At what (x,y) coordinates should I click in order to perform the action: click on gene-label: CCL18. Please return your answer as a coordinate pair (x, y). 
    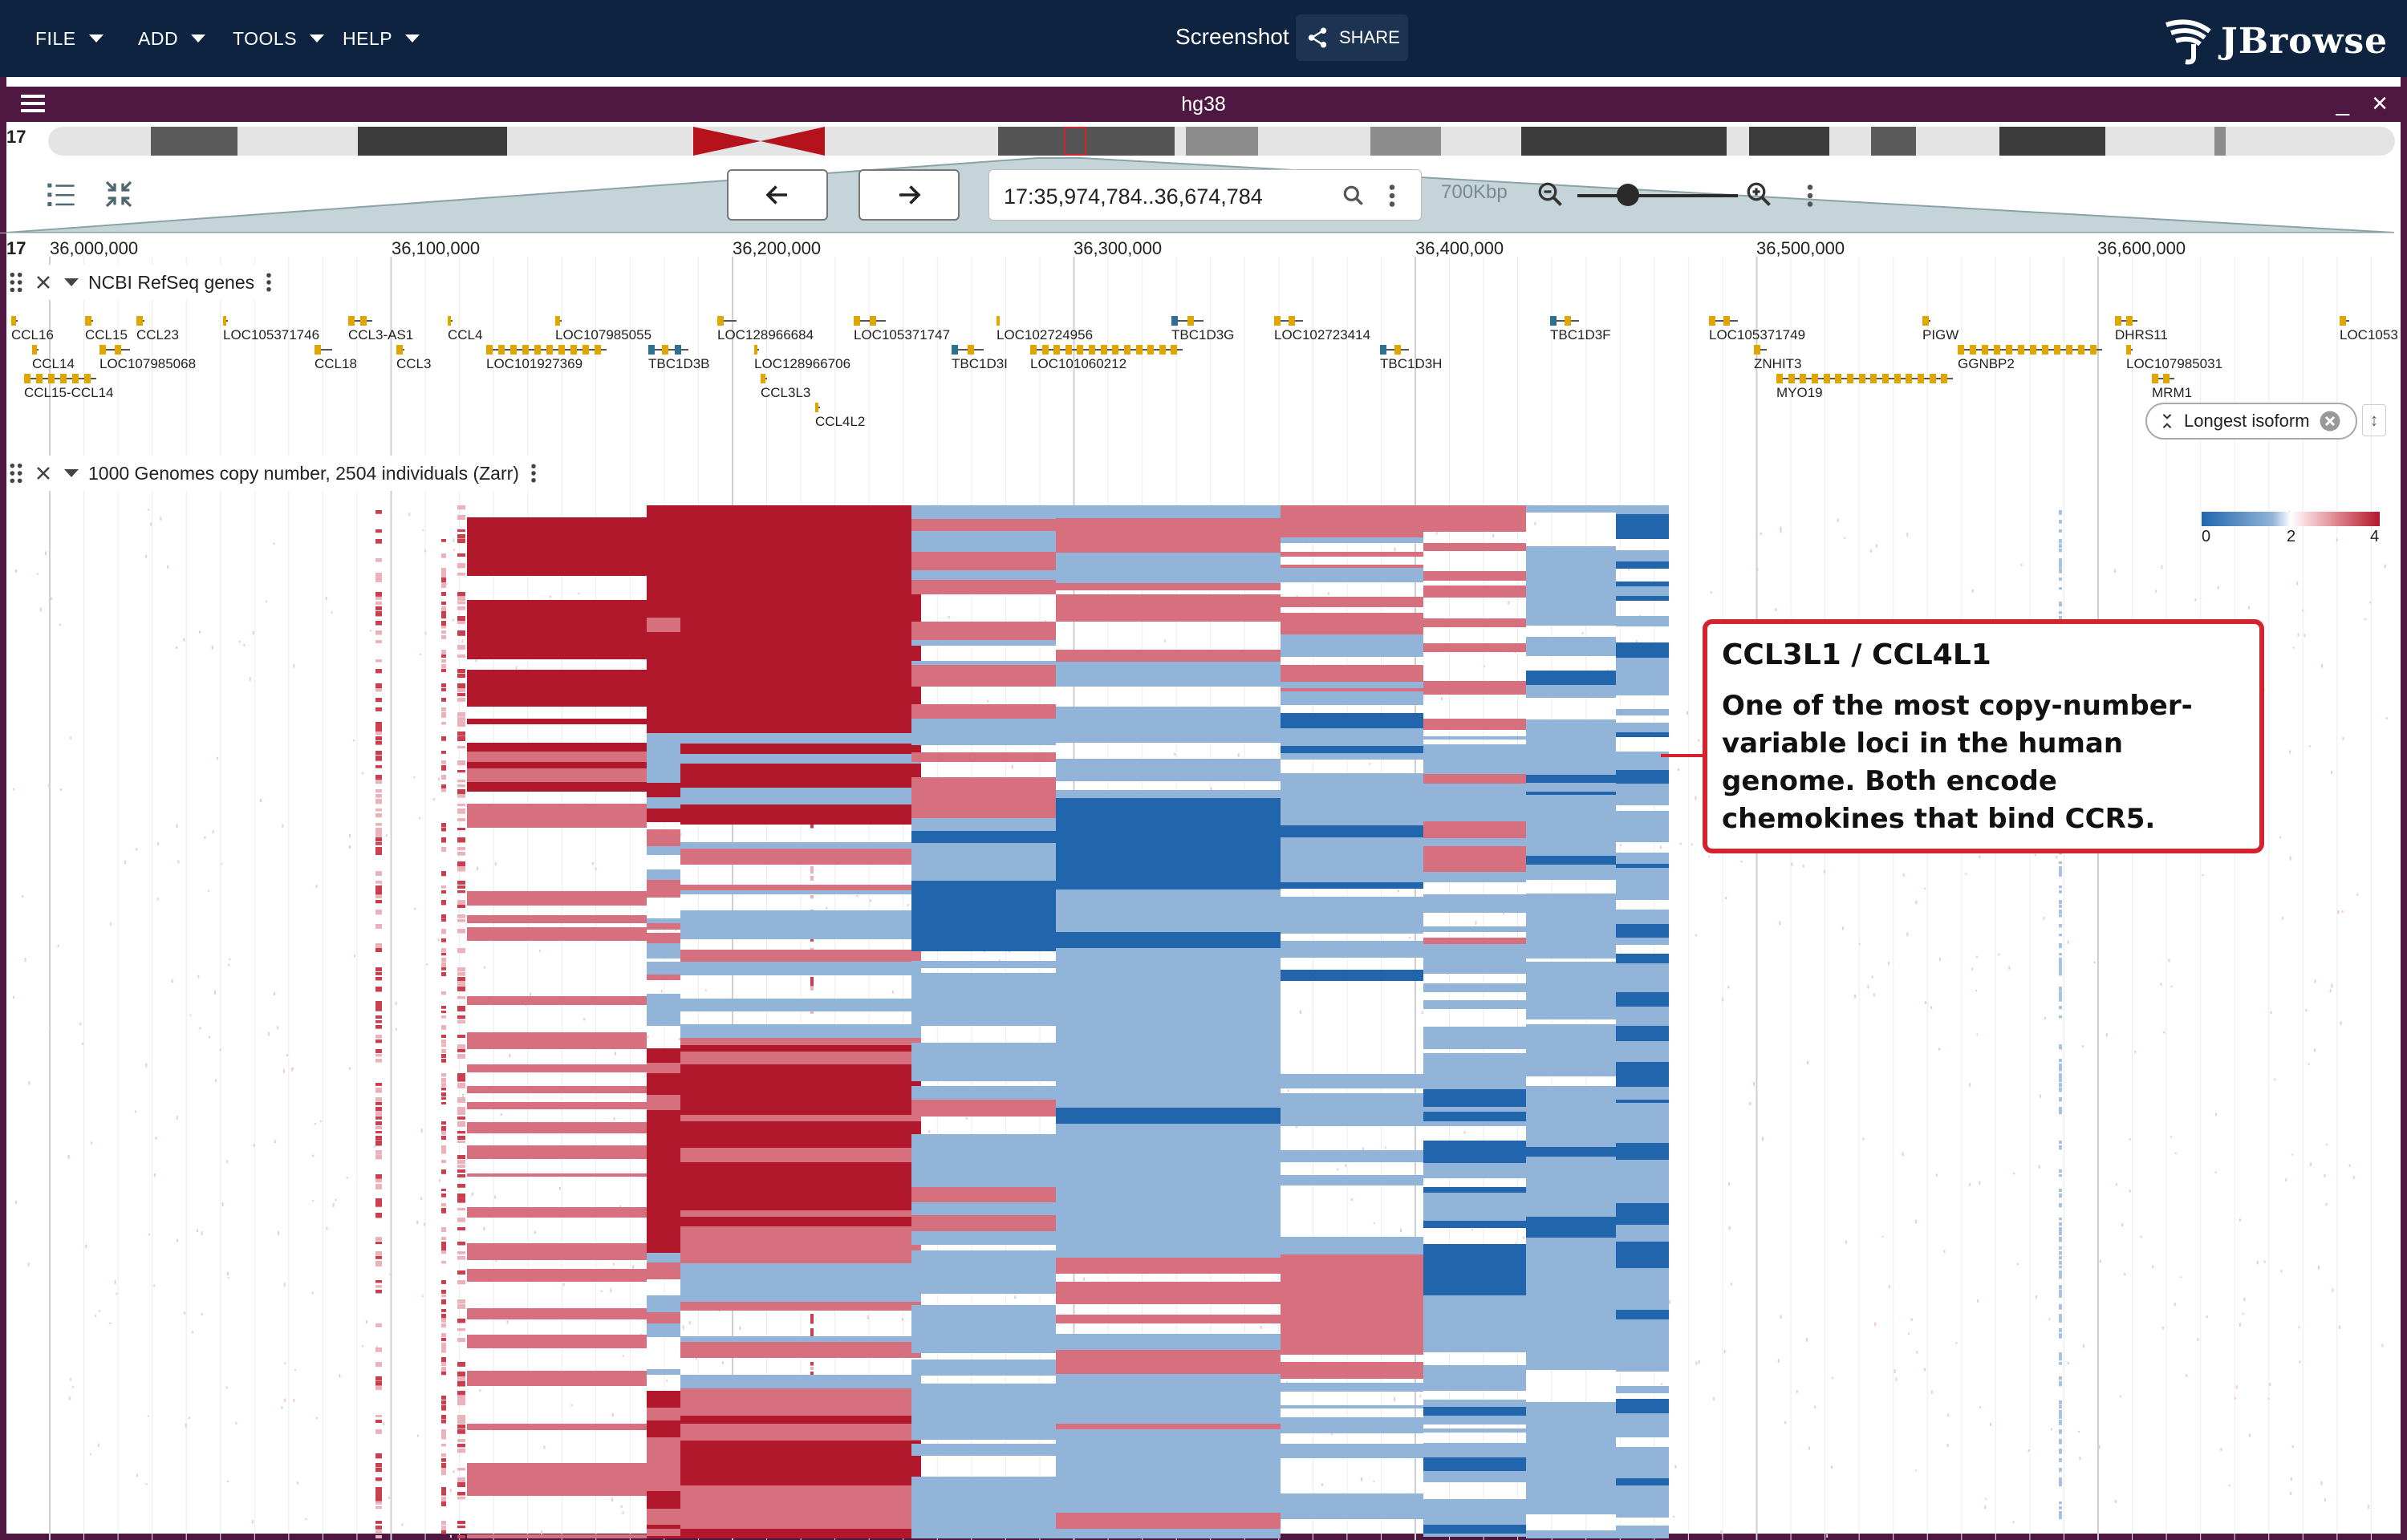
    Looking at the image, I should click on (336, 364).